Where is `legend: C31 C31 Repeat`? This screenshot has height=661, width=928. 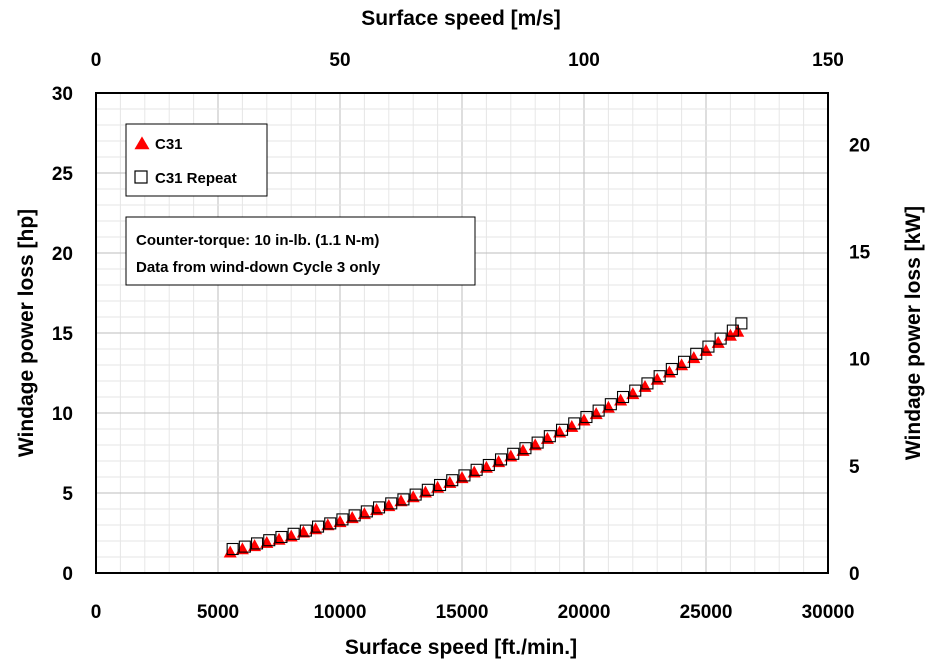 legend: C31 C31 Repeat is located at coordinates (196, 160).